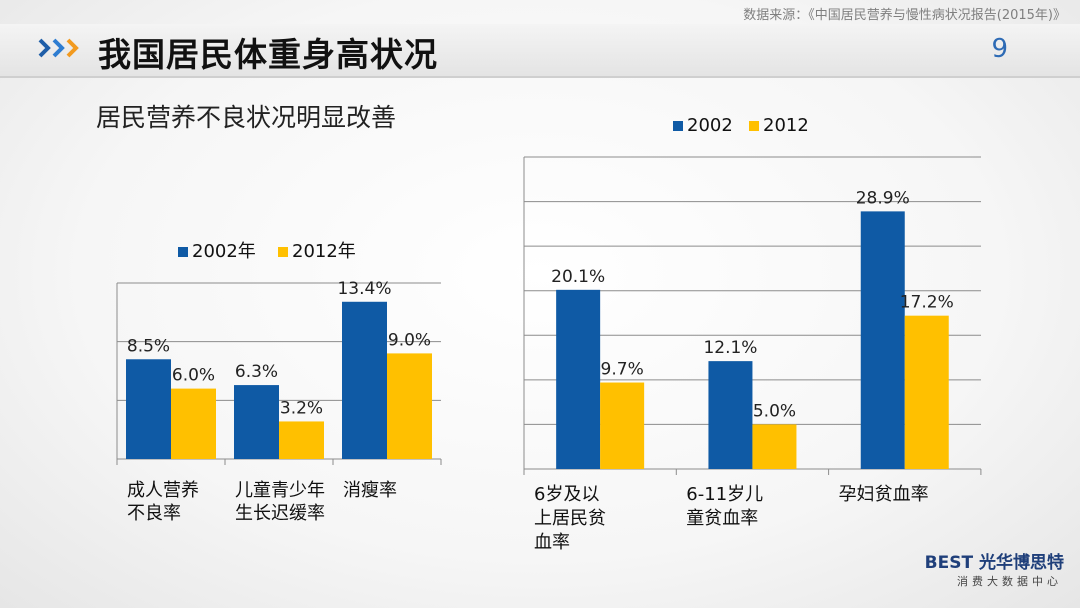  I want to click on data-label: 12.1%, so click(730, 348).